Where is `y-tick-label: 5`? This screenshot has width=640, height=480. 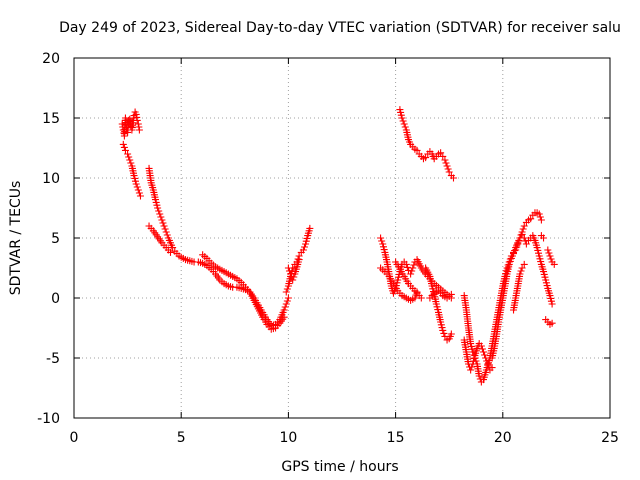
y-tick-label: 5 is located at coordinates (55, 239).